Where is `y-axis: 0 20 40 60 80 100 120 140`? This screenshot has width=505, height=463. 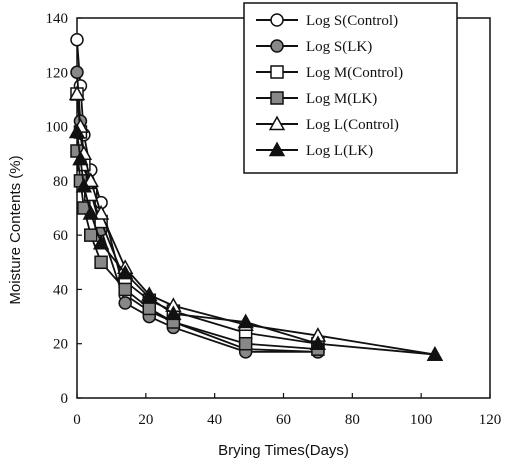 y-axis: 0 20 40 60 80 100 120 140 is located at coordinates (64, 209).